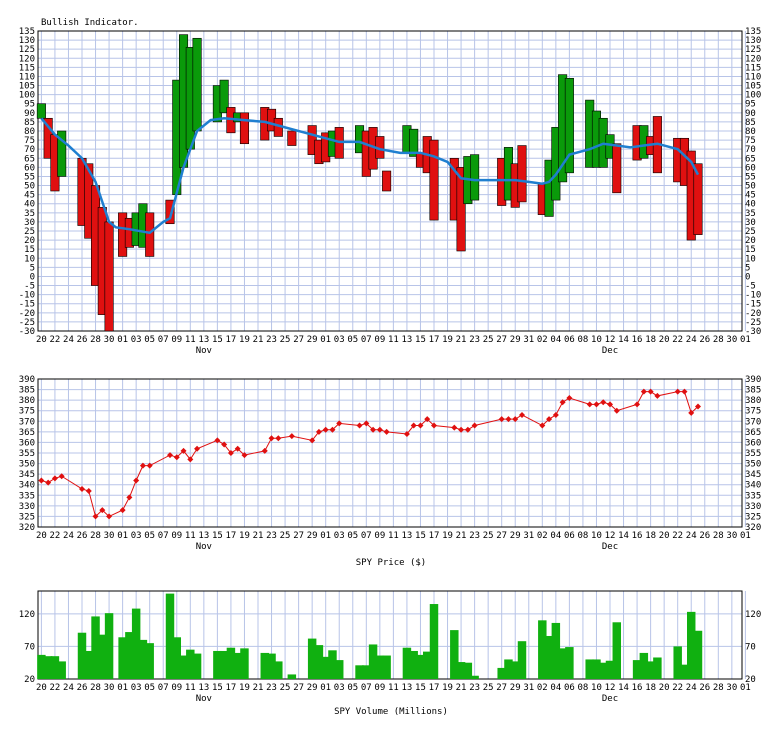 Image resolution: width=784 pixels, height=729 pixels. Describe the element at coordinates (753, 314) in the screenshot. I see `y-tick-label-right: -20` at that location.